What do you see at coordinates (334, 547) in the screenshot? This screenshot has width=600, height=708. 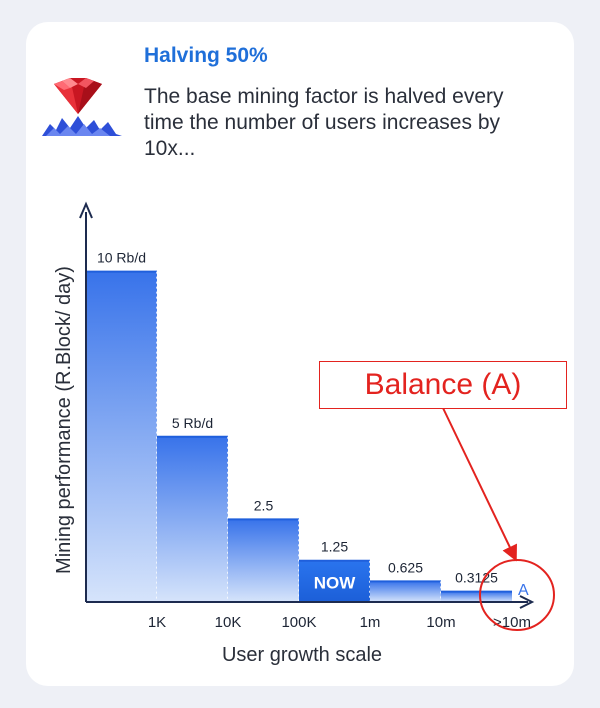 I see `bar-value-label-3: 1.25` at bounding box center [334, 547].